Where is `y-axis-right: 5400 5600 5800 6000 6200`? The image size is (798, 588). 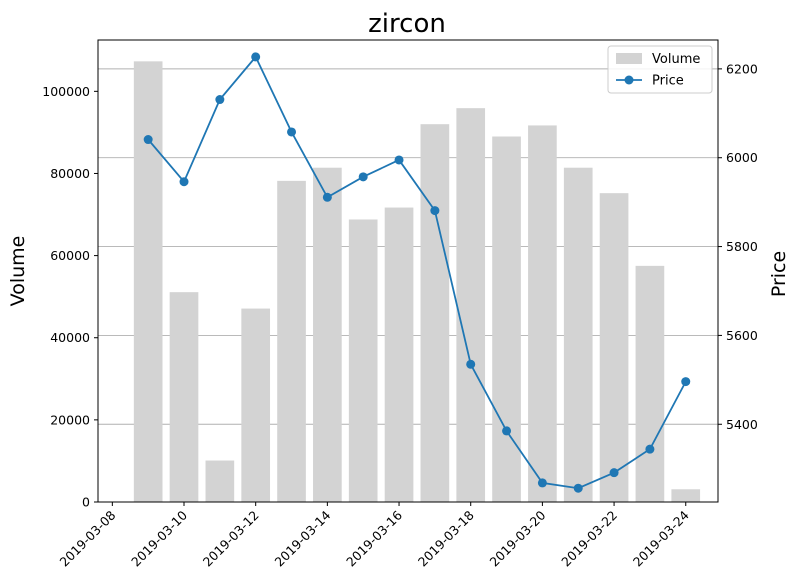 y-axis-right: 5400 5600 5800 6000 6200 is located at coordinates (738, 246).